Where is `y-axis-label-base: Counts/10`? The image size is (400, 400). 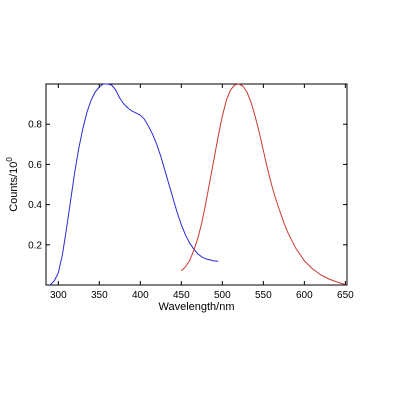 y-axis-label-base: Counts/10 is located at coordinates (14, 187).